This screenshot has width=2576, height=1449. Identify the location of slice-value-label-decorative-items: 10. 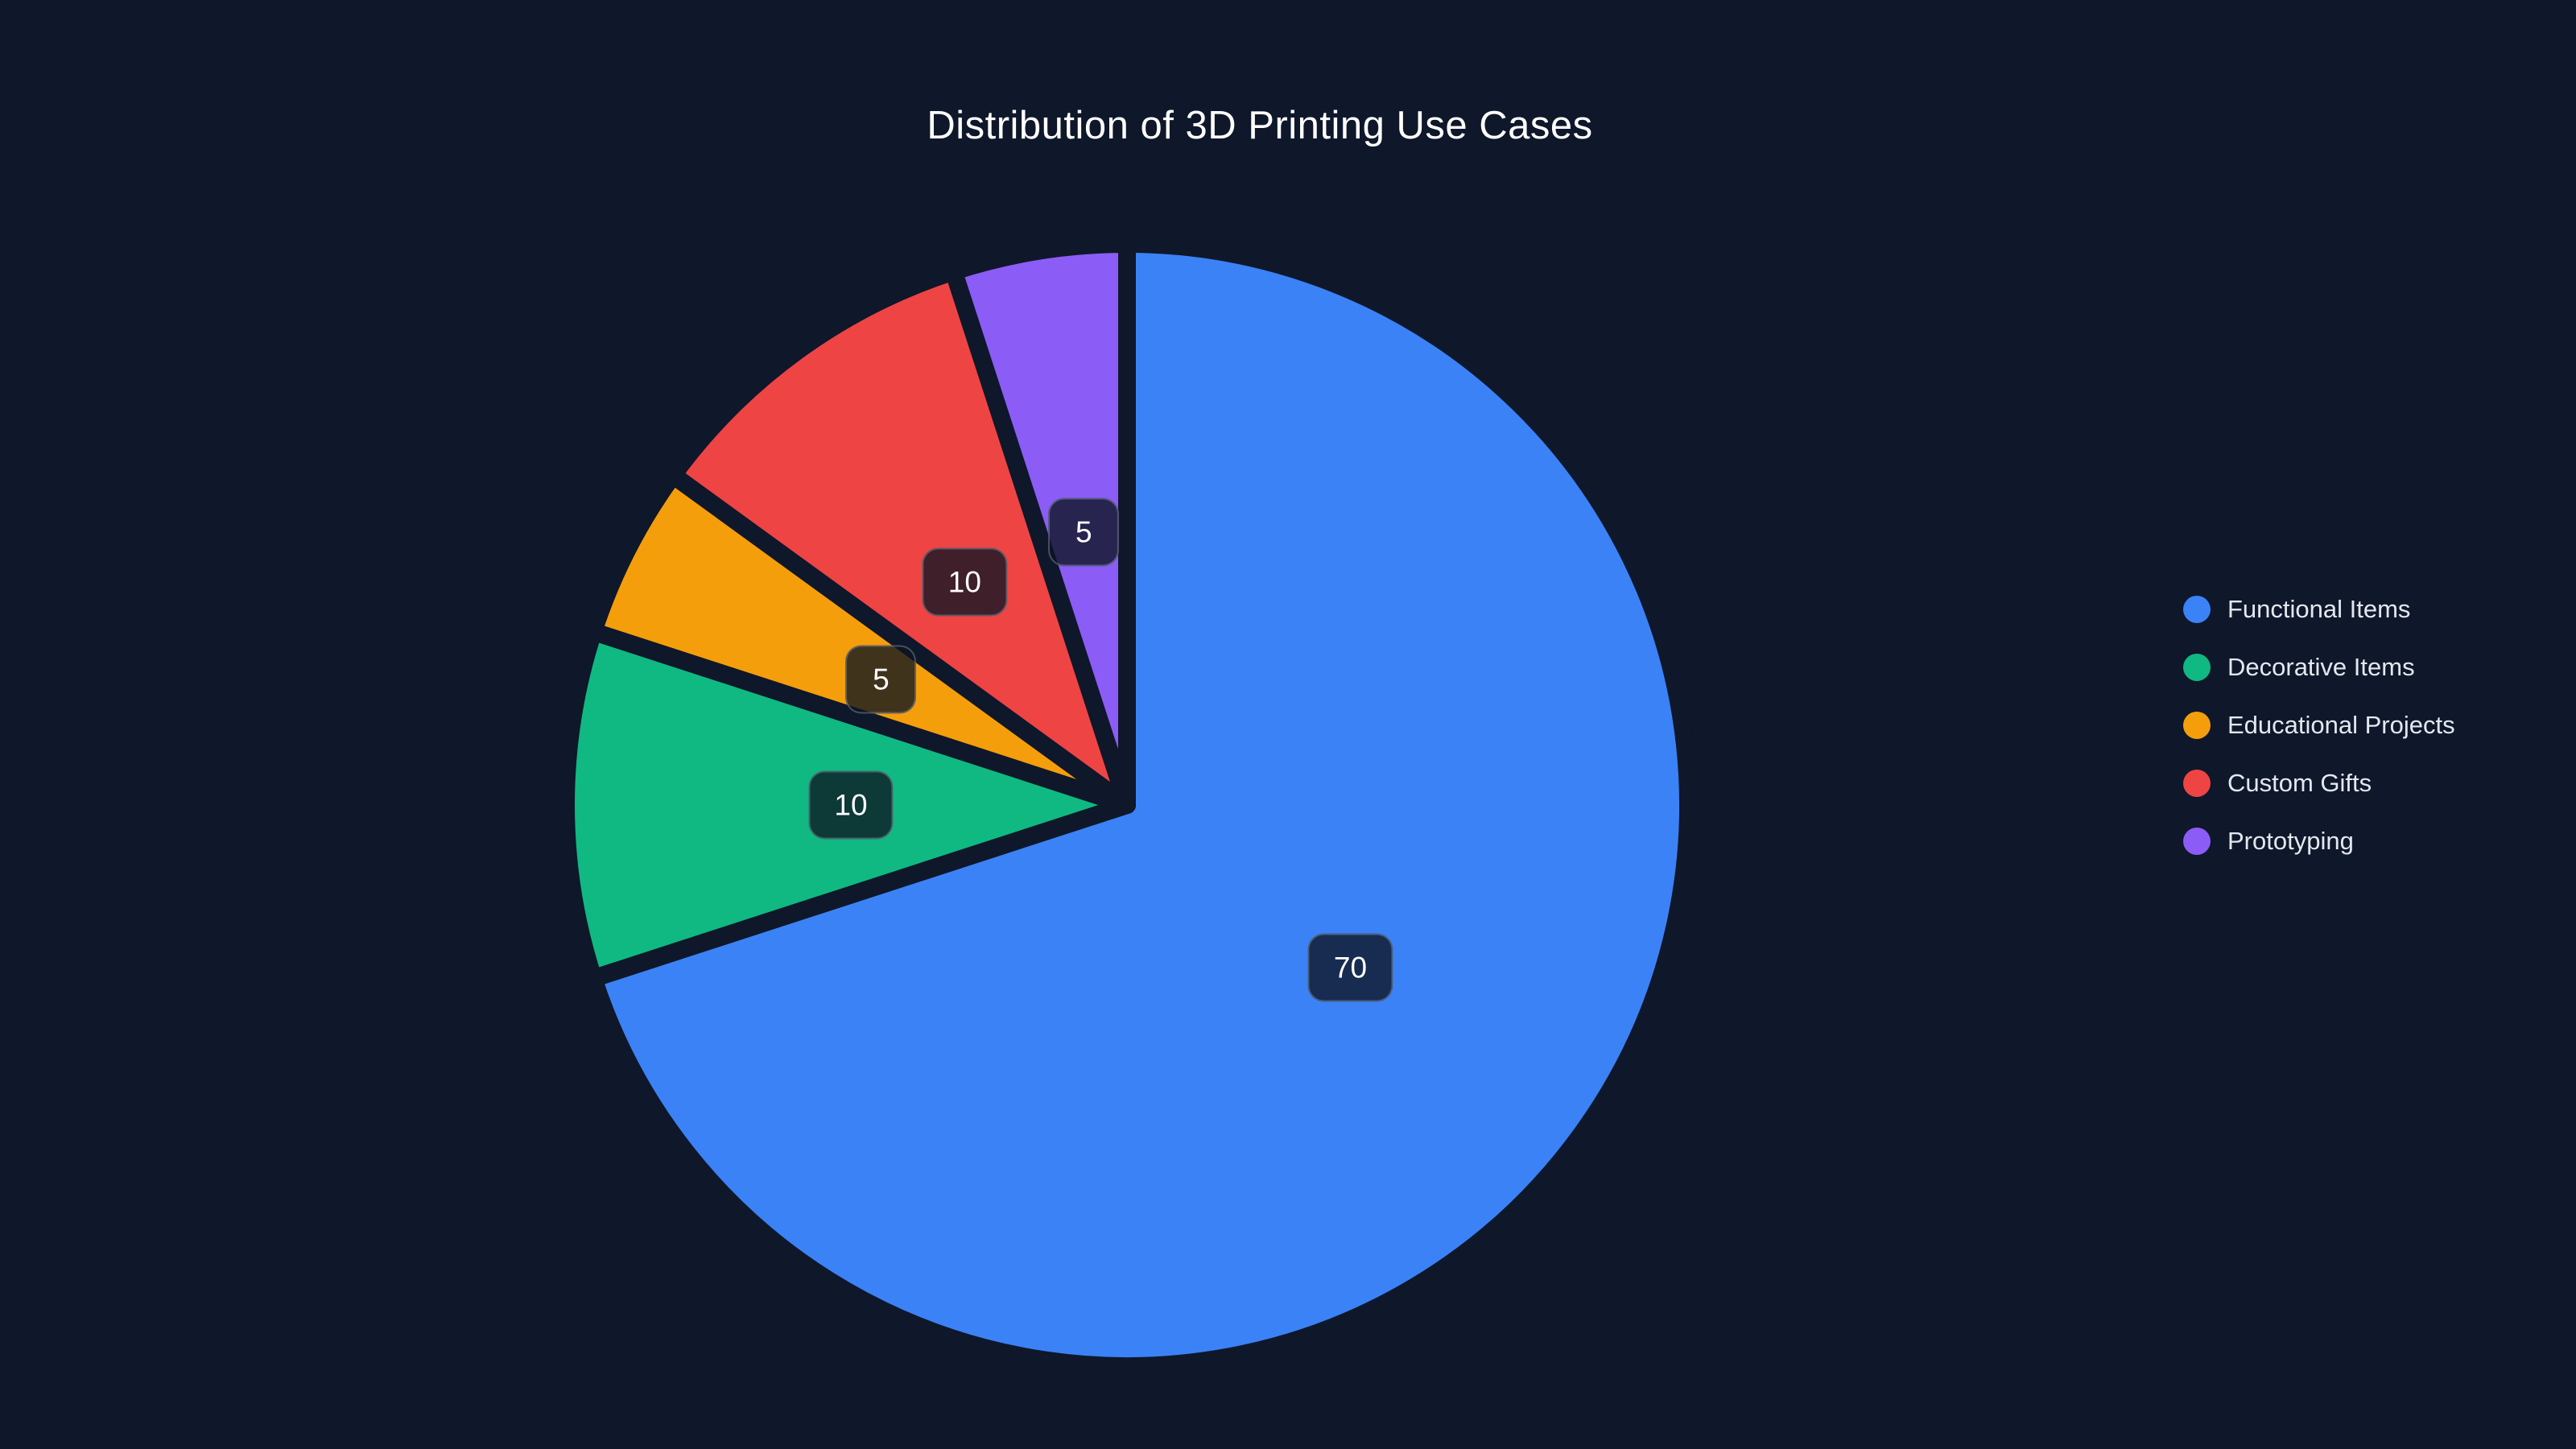
(851, 805).